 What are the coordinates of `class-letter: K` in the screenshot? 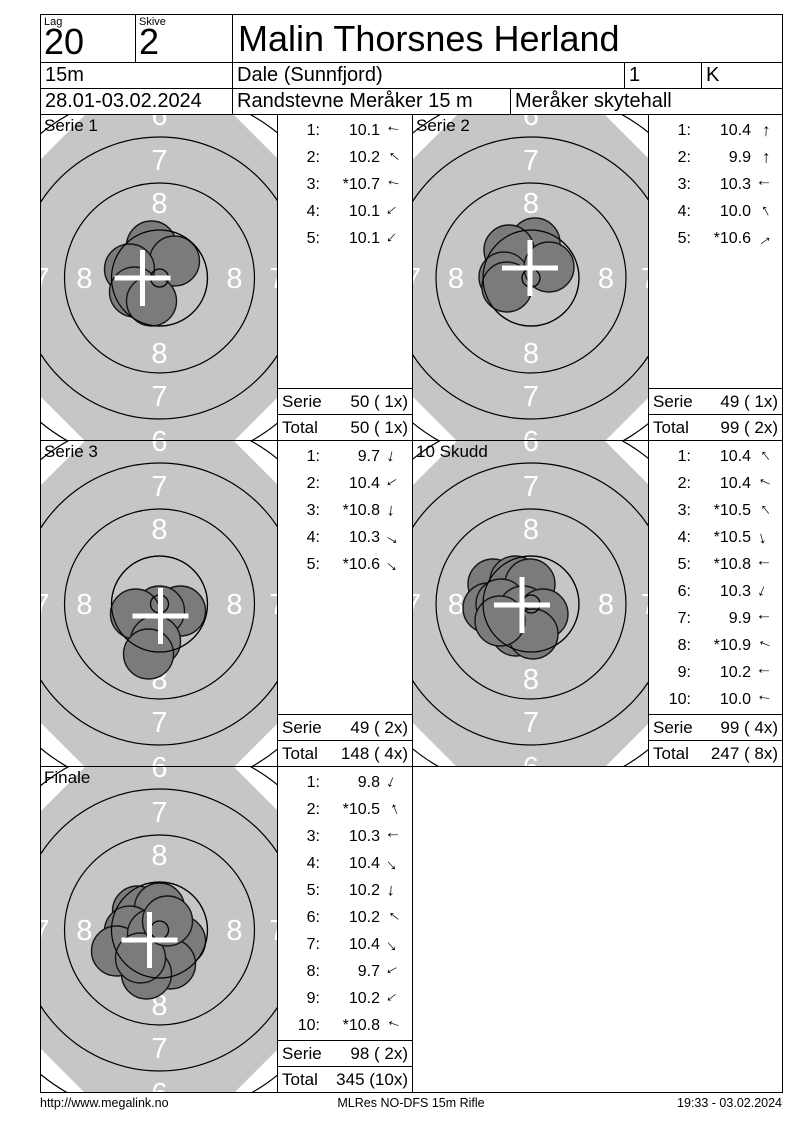 It's located at (742, 76).